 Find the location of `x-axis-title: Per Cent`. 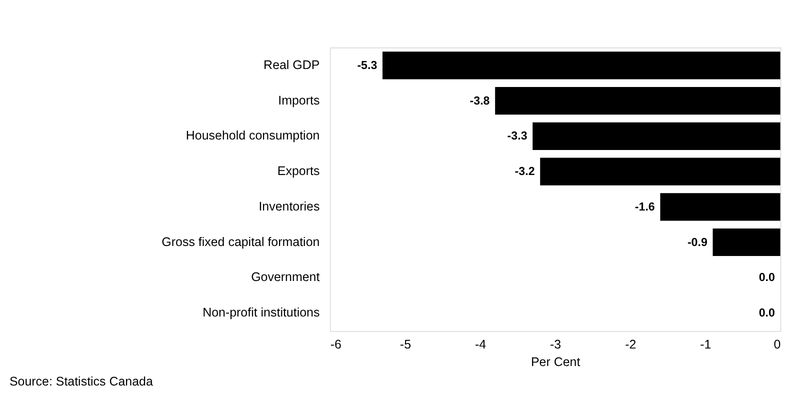

x-axis-title: Per Cent is located at coordinates (555, 362).